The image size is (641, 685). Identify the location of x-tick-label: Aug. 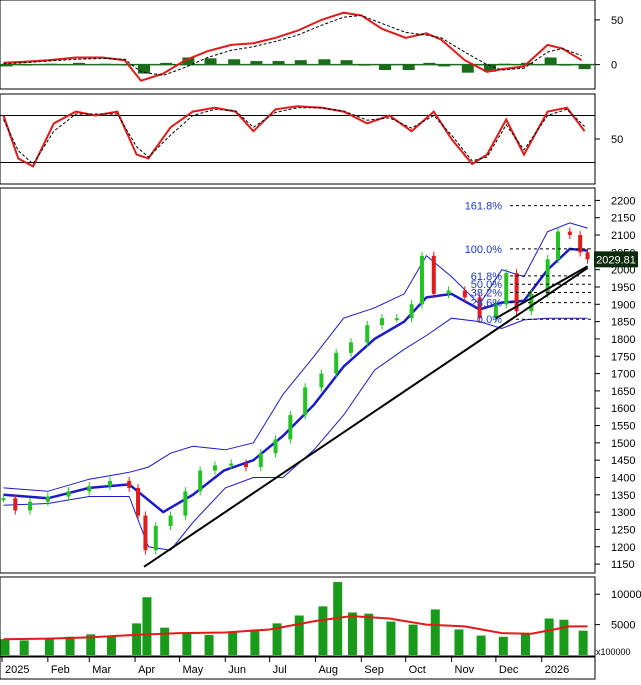
(328, 670).